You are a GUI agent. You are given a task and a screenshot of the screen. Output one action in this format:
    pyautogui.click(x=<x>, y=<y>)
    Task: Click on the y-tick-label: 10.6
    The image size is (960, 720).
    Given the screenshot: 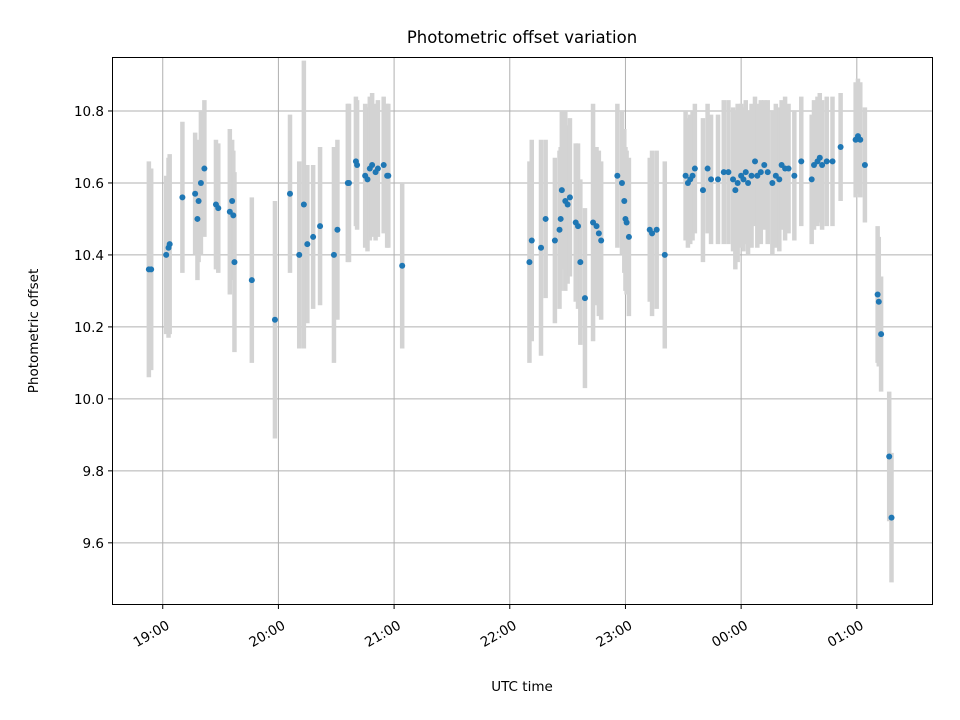 What is the action you would take?
    pyautogui.click(x=89, y=184)
    